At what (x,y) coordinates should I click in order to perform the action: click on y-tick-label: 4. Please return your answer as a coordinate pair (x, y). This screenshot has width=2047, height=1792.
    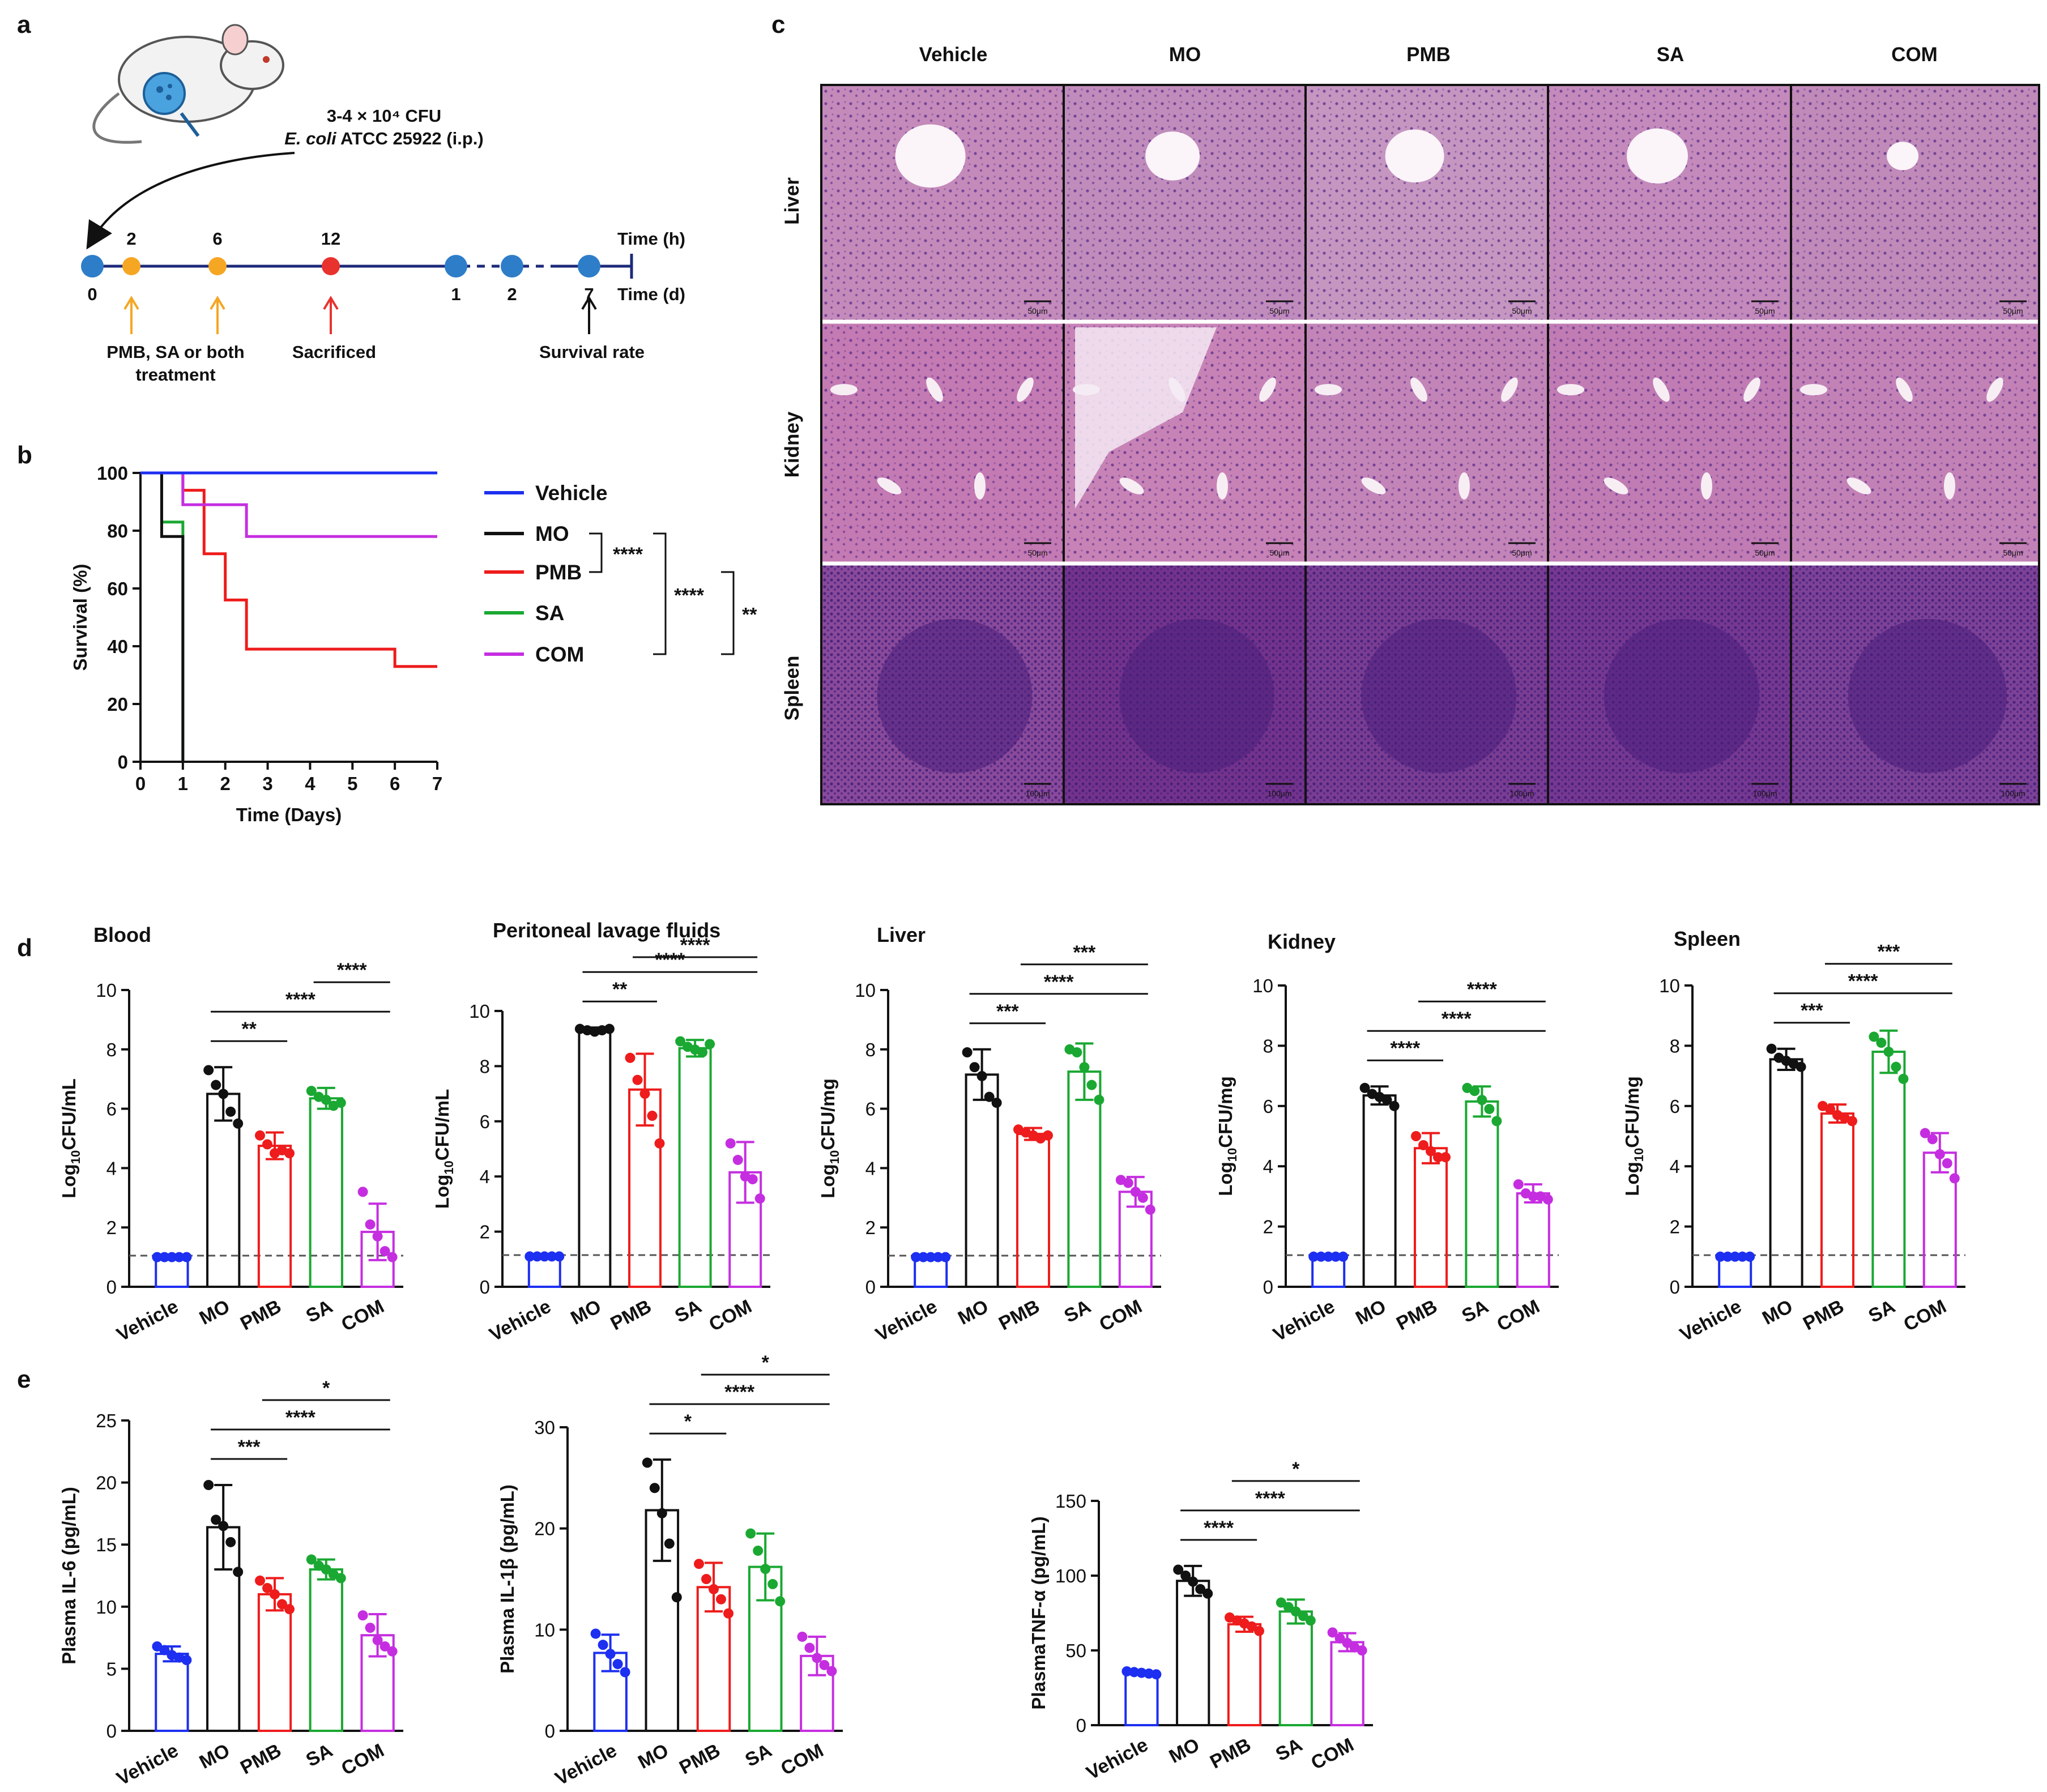
    Looking at the image, I should click on (111, 1168).